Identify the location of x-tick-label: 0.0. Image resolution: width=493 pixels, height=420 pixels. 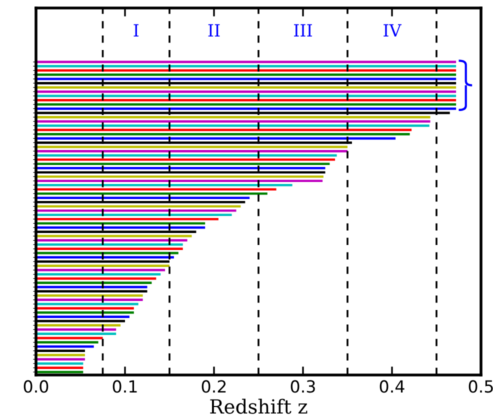
(36, 386).